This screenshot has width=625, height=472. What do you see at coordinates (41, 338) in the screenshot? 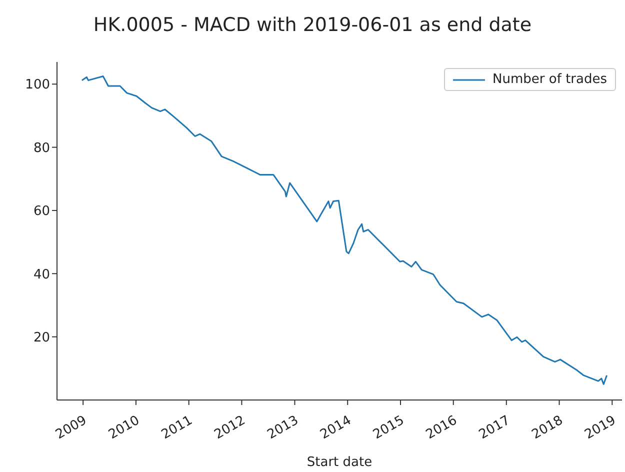
I see `y-tick-label: 20` at bounding box center [41, 338].